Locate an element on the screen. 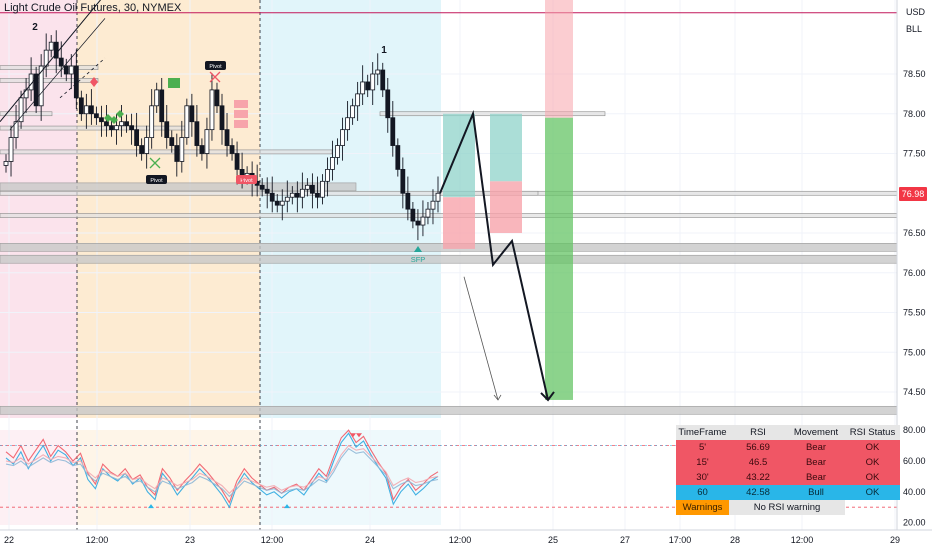 The image size is (932, 550). session-band-orange is located at coordinates (168, 209).